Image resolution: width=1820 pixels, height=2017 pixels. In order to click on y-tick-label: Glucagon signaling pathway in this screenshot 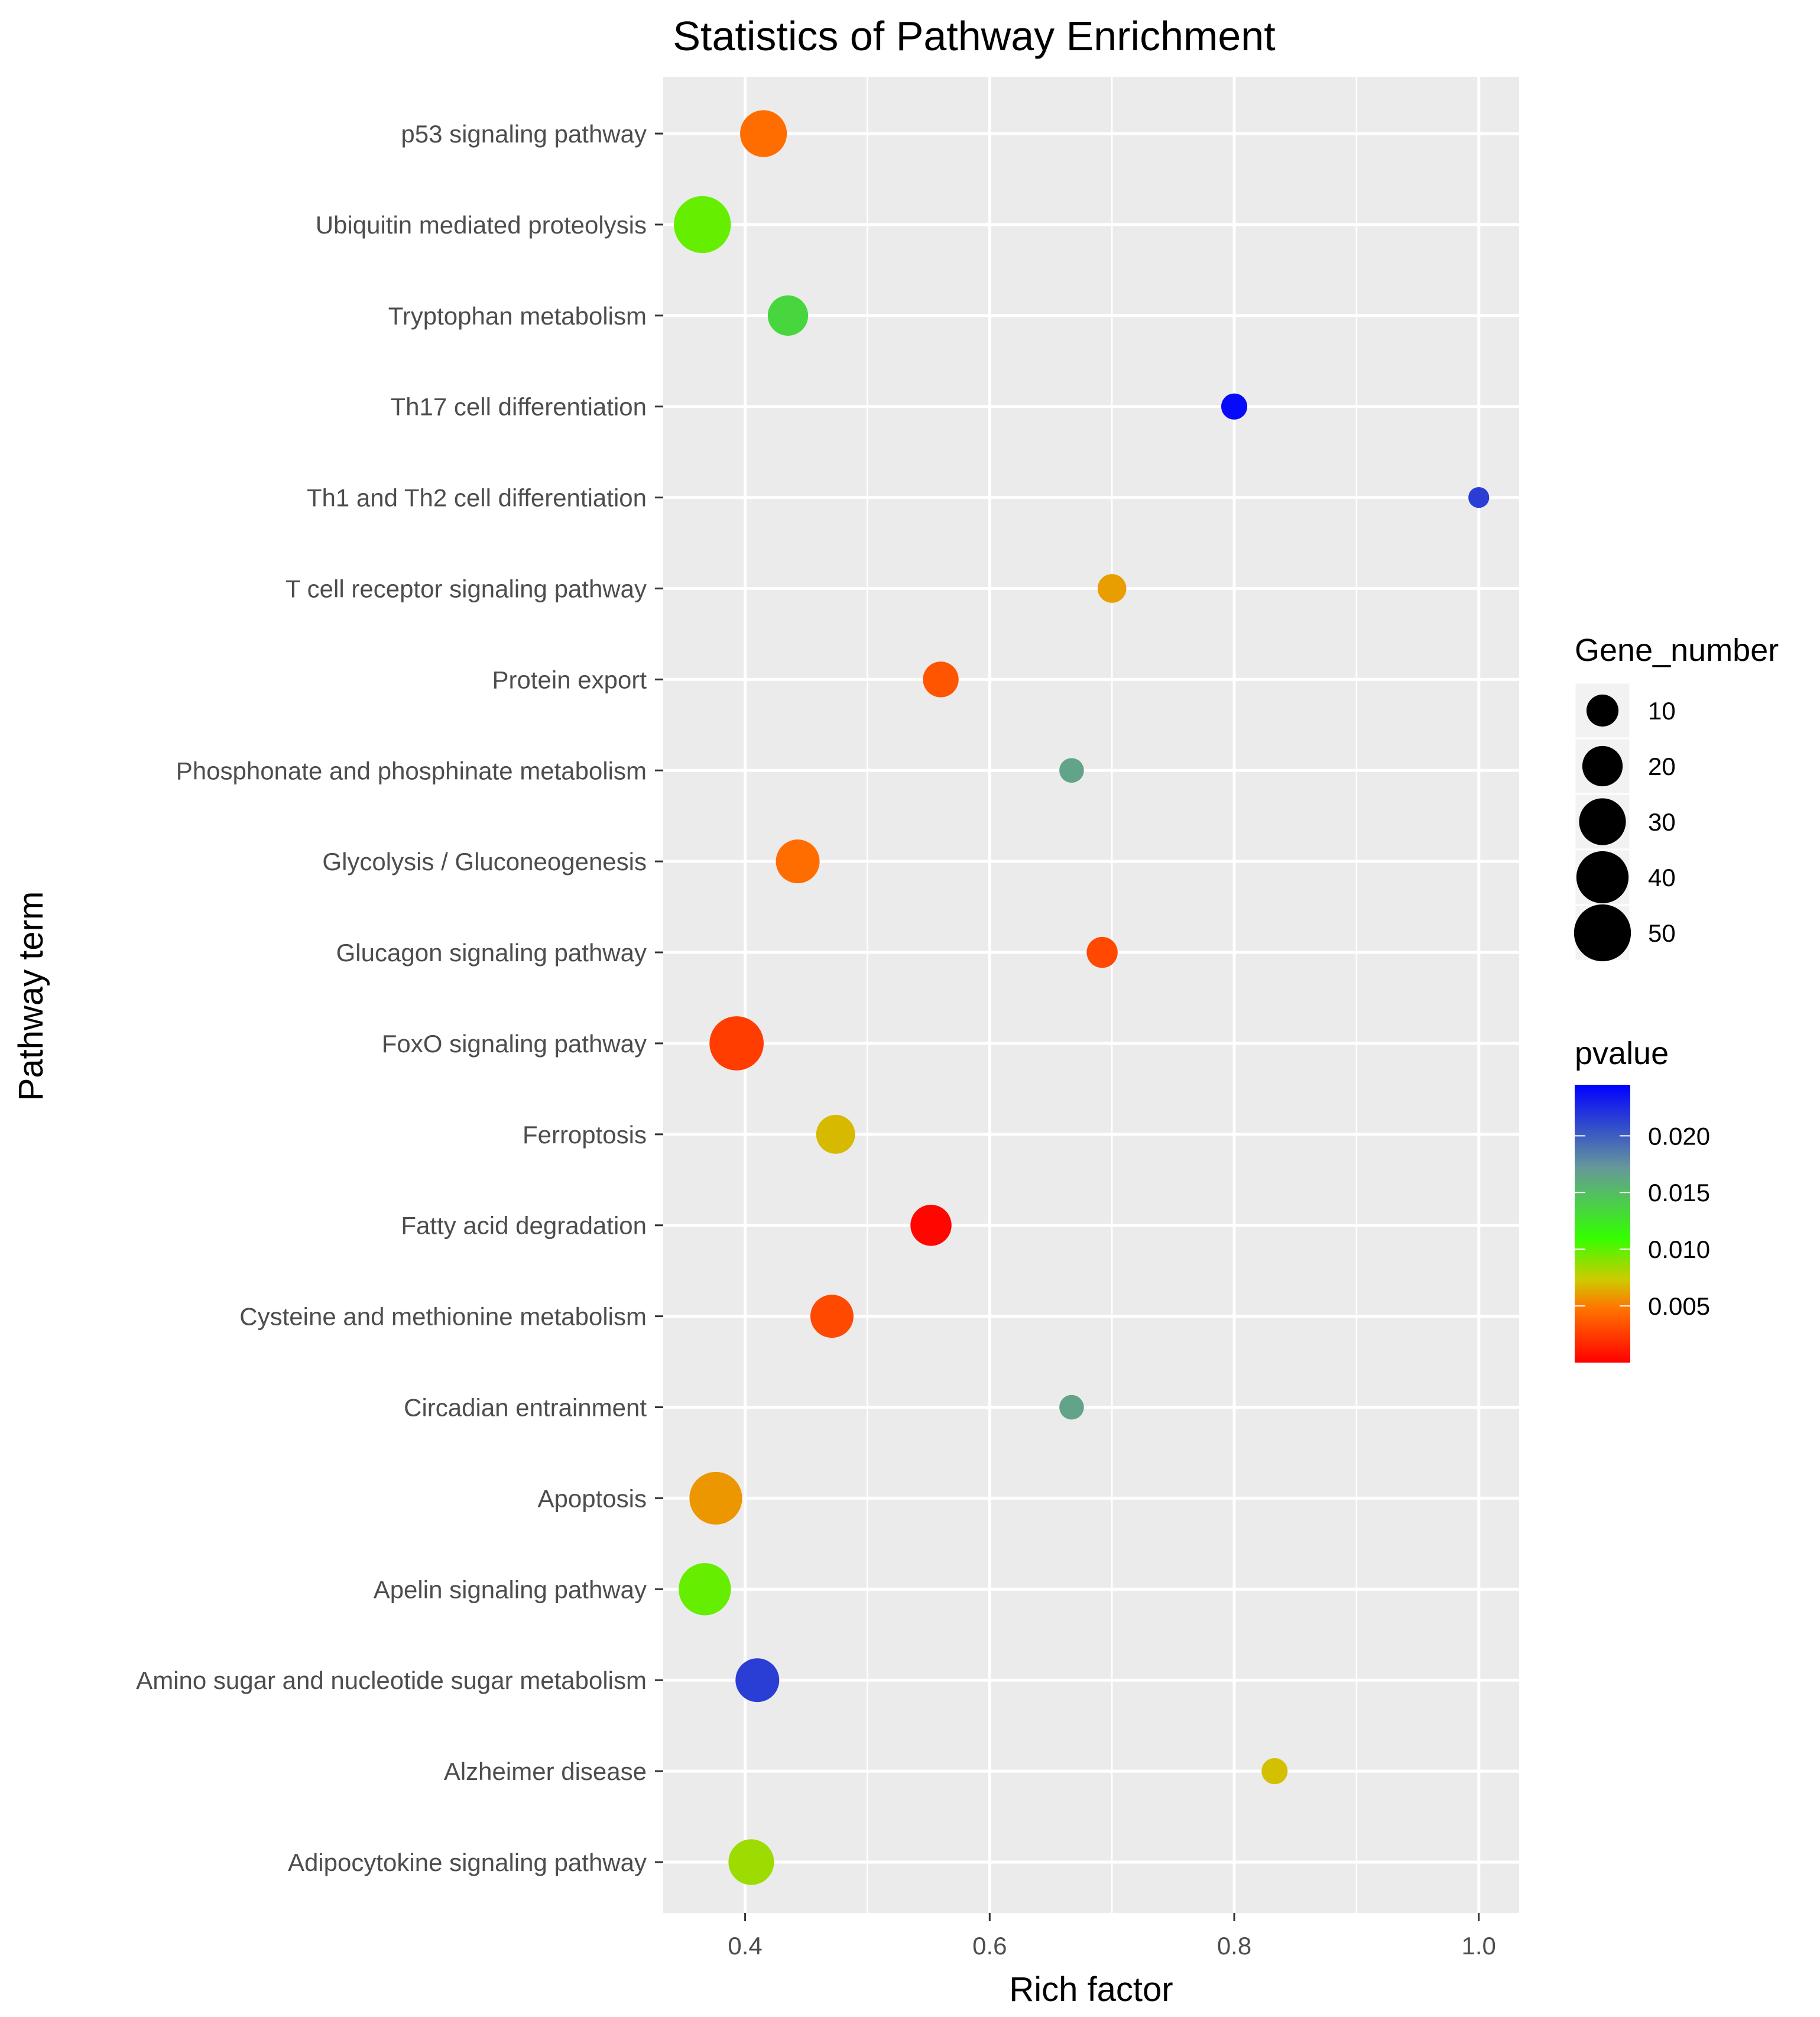, I will do `click(491, 953)`.